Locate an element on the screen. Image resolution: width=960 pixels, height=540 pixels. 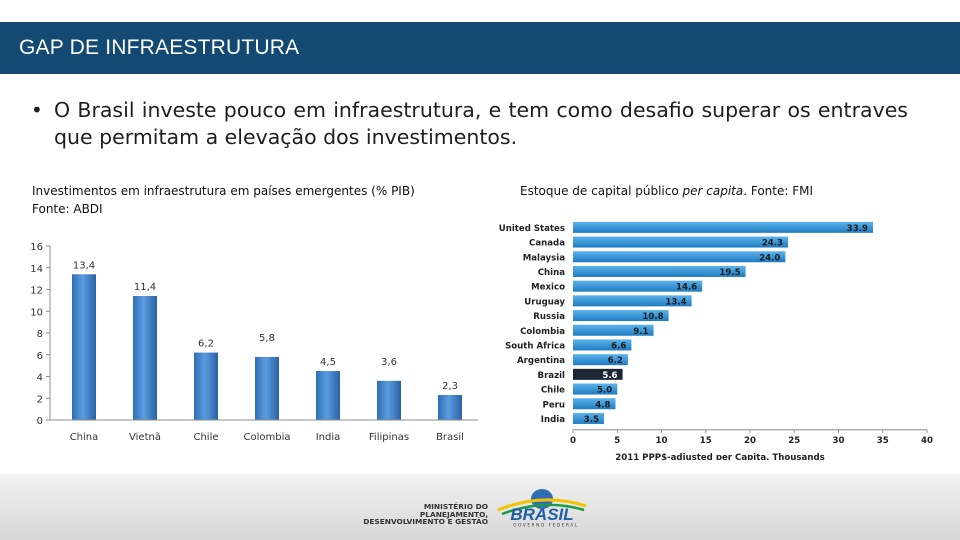
right-category-label: South Africa is located at coordinates (535, 346).